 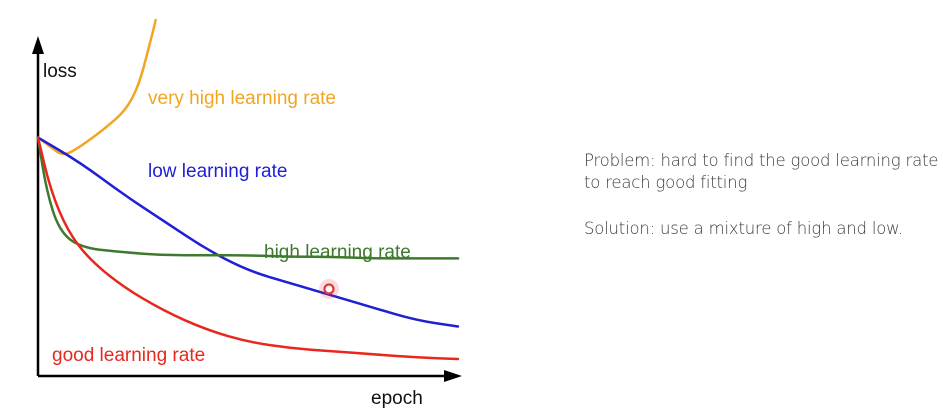 I want to click on label-good-learning-rate: good learning rate, so click(x=128, y=355).